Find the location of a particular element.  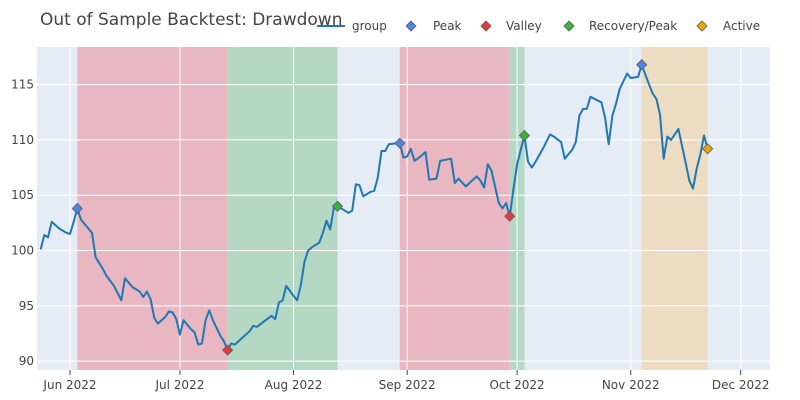

chart-title: Out of Sample Backtest: Drawdown is located at coordinates (191, 20).